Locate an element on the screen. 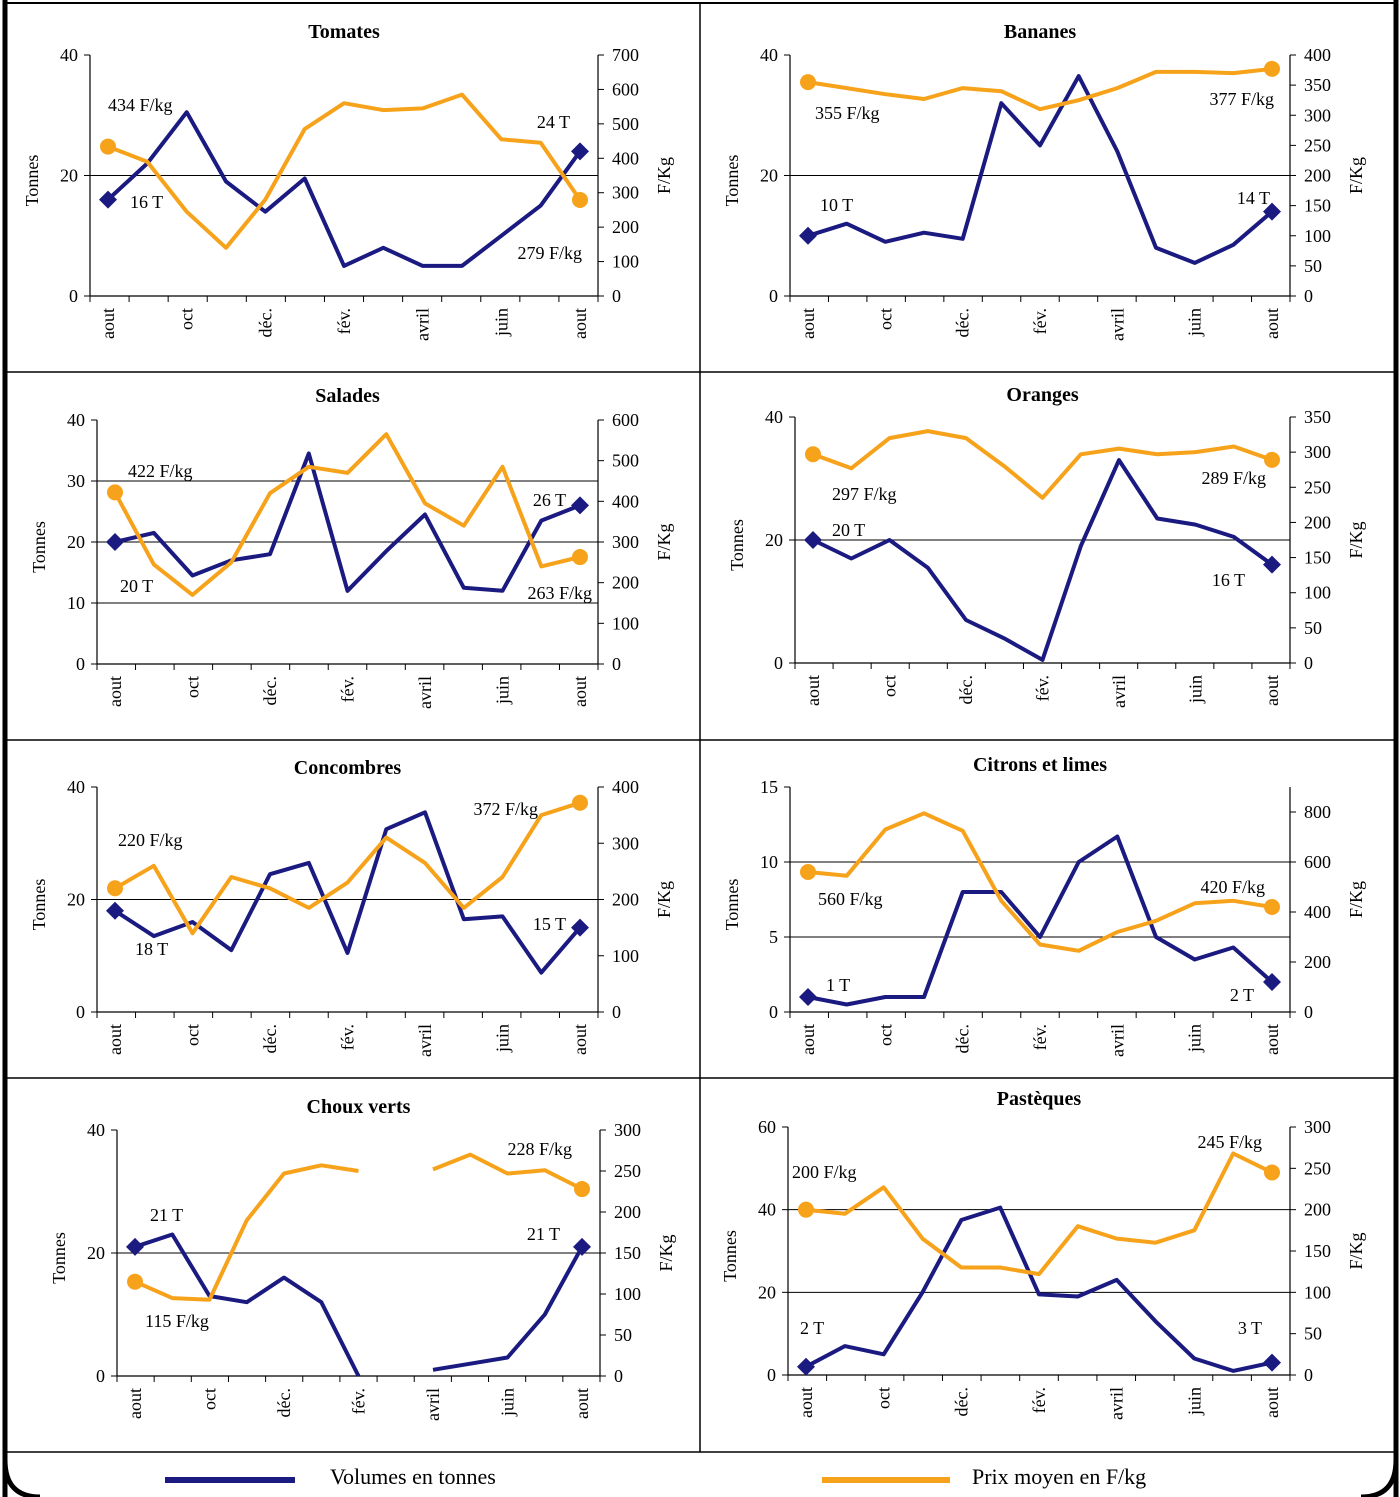 The width and height of the screenshot is (1400, 1497). chart-4-annotation: 289 F/kg is located at coordinates (1233, 478).